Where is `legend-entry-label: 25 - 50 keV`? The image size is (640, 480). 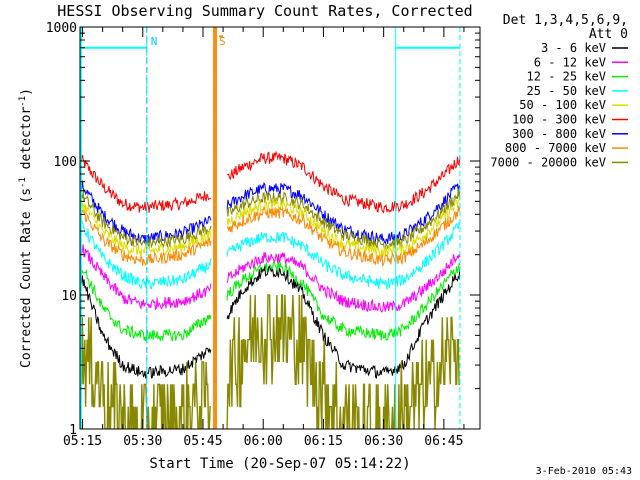
legend-entry-label: 25 - 50 keV is located at coordinates (566, 91).